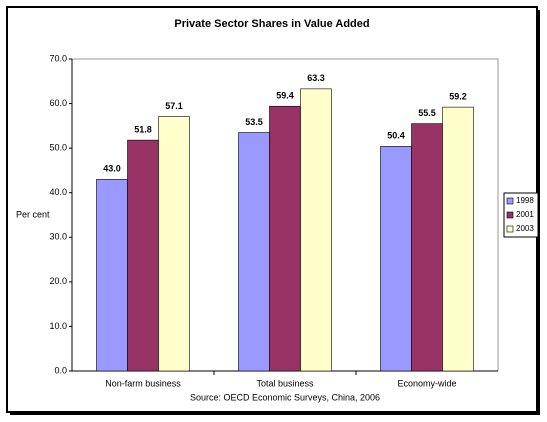  I want to click on value-label: 50.4, so click(396, 136).